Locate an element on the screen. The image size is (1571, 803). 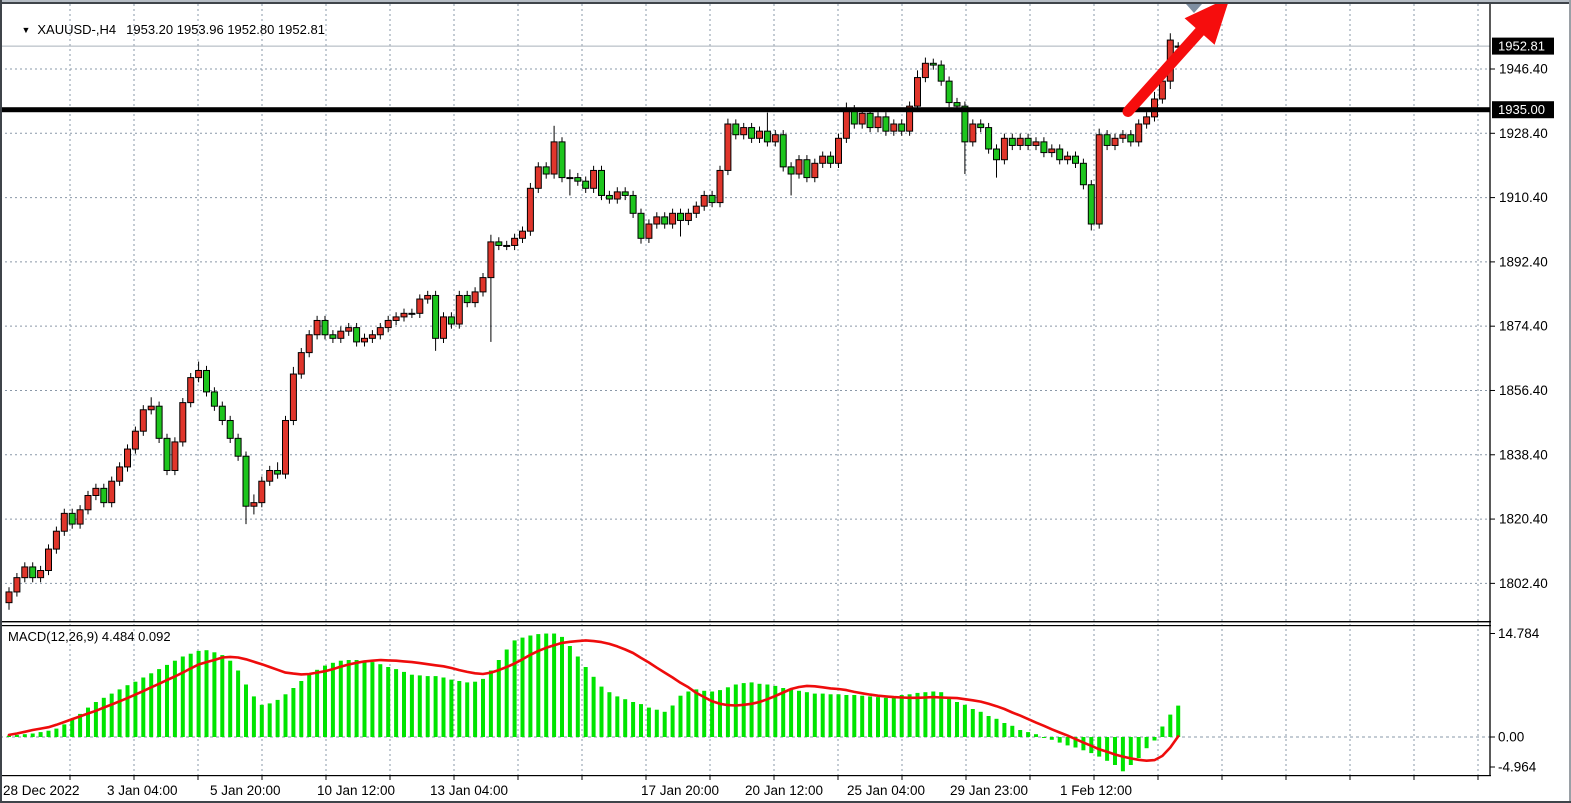
time-axis-label: 29 Jan 23:00 is located at coordinates (989, 790).